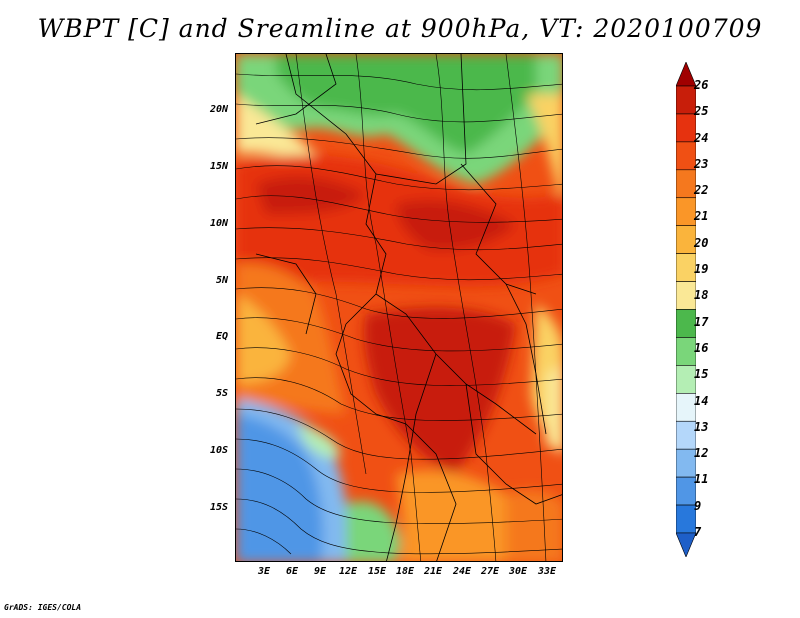  I want to click on colorbar-tick-label: 15, so click(701, 374).